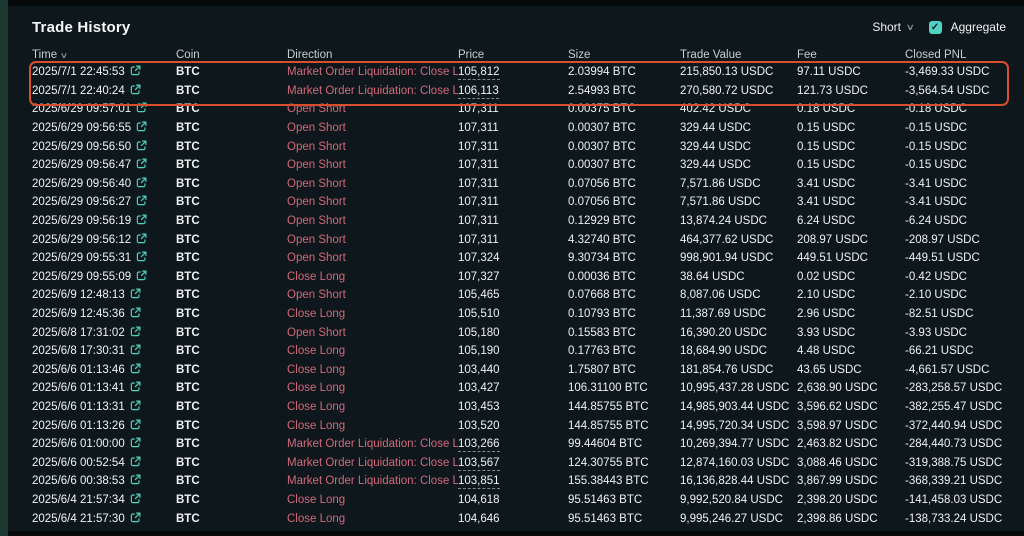 The height and width of the screenshot is (536, 1024). Describe the element at coordinates (479, 499) in the screenshot. I see `cell-price-text: 104,618` at that location.